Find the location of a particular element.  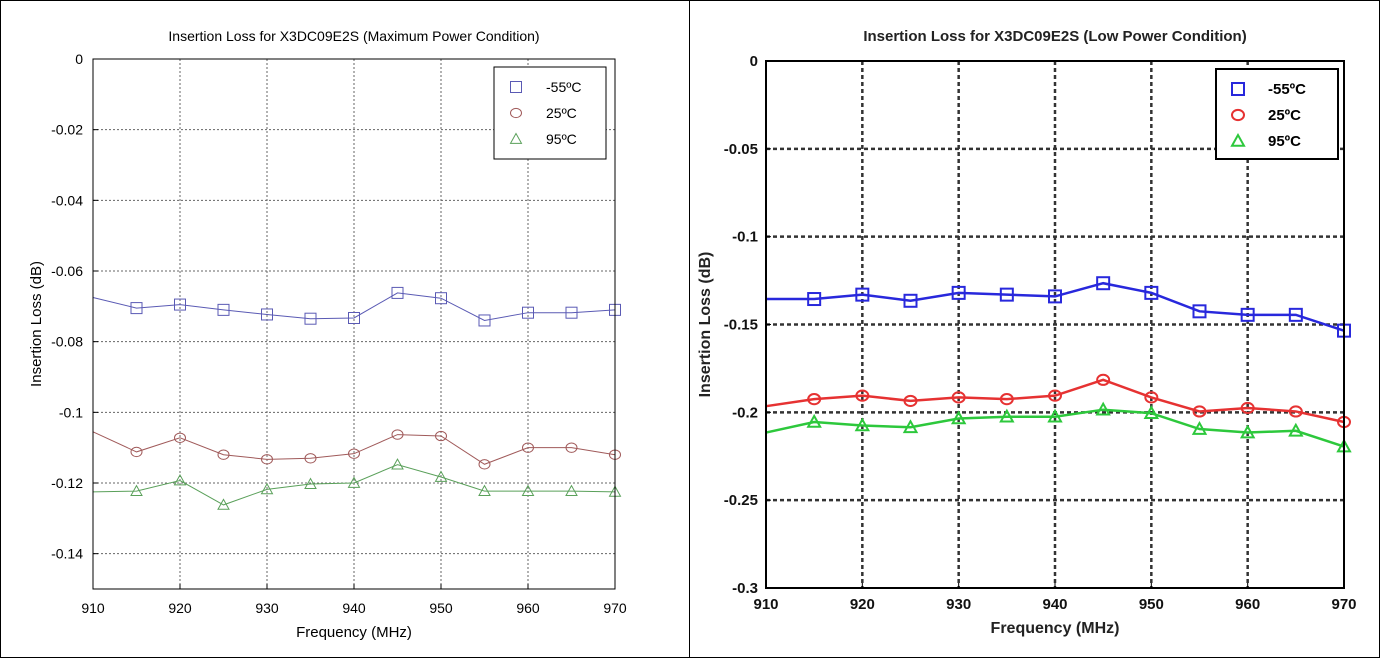

x-axis-title: Frequency (MHz) is located at coordinates (1055, 628).